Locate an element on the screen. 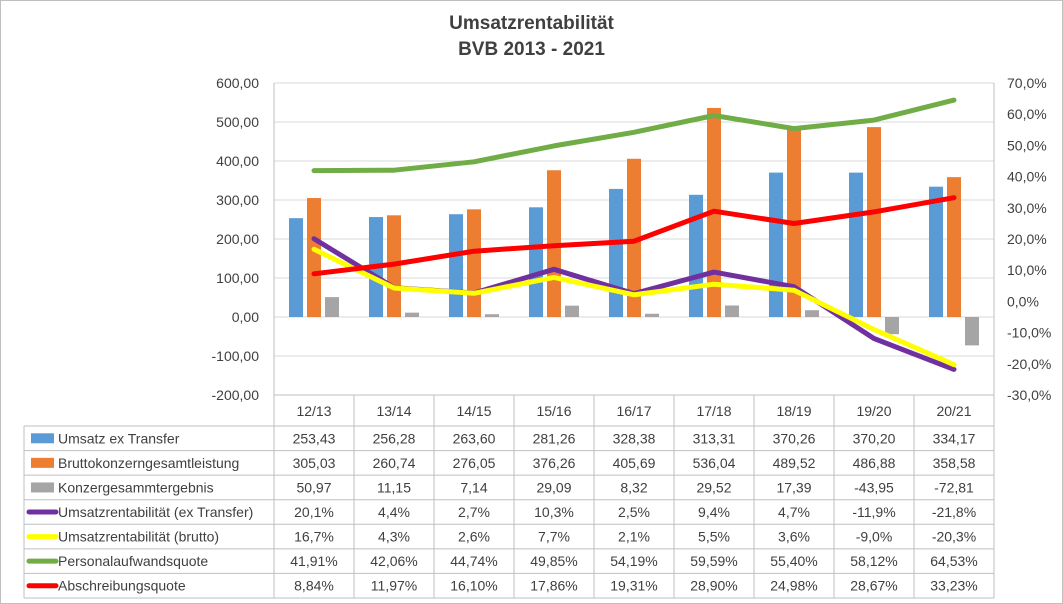 This screenshot has height=604, width=1063. category-label: 19/20 is located at coordinates (873, 411).